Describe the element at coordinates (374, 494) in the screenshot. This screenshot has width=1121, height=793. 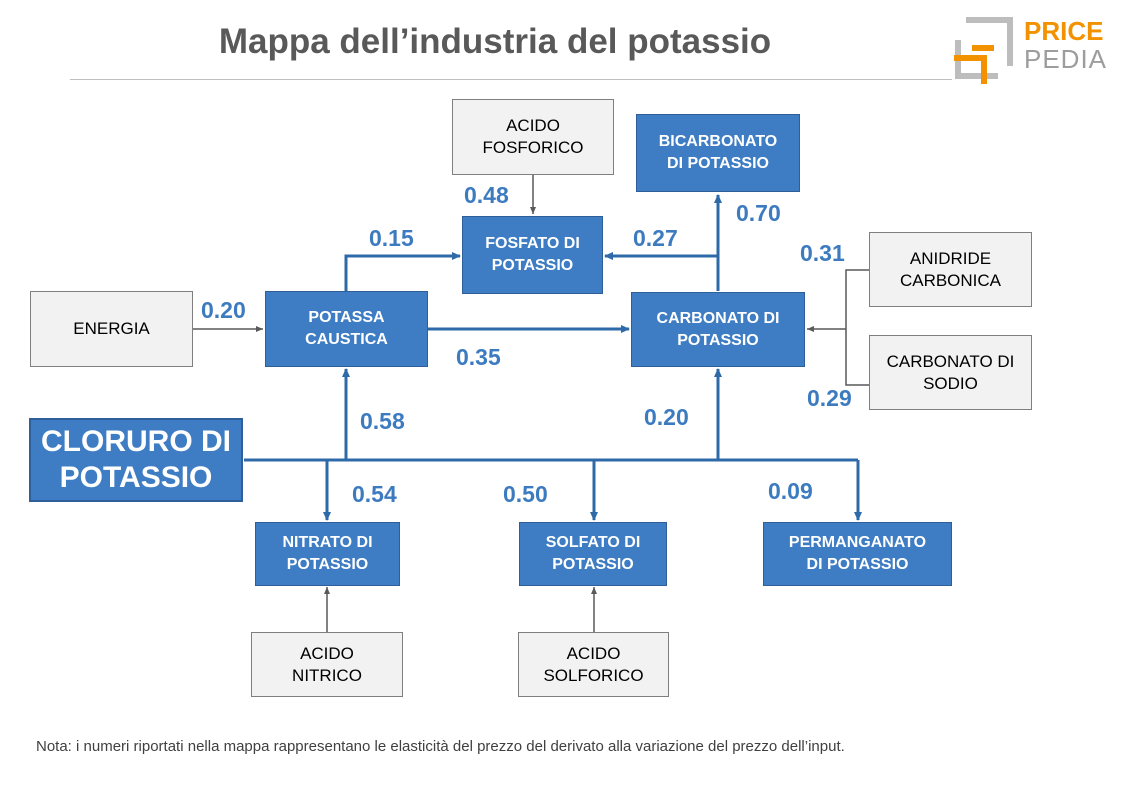
I see `elasticity-cloruro-nitrato: 0.54` at that location.